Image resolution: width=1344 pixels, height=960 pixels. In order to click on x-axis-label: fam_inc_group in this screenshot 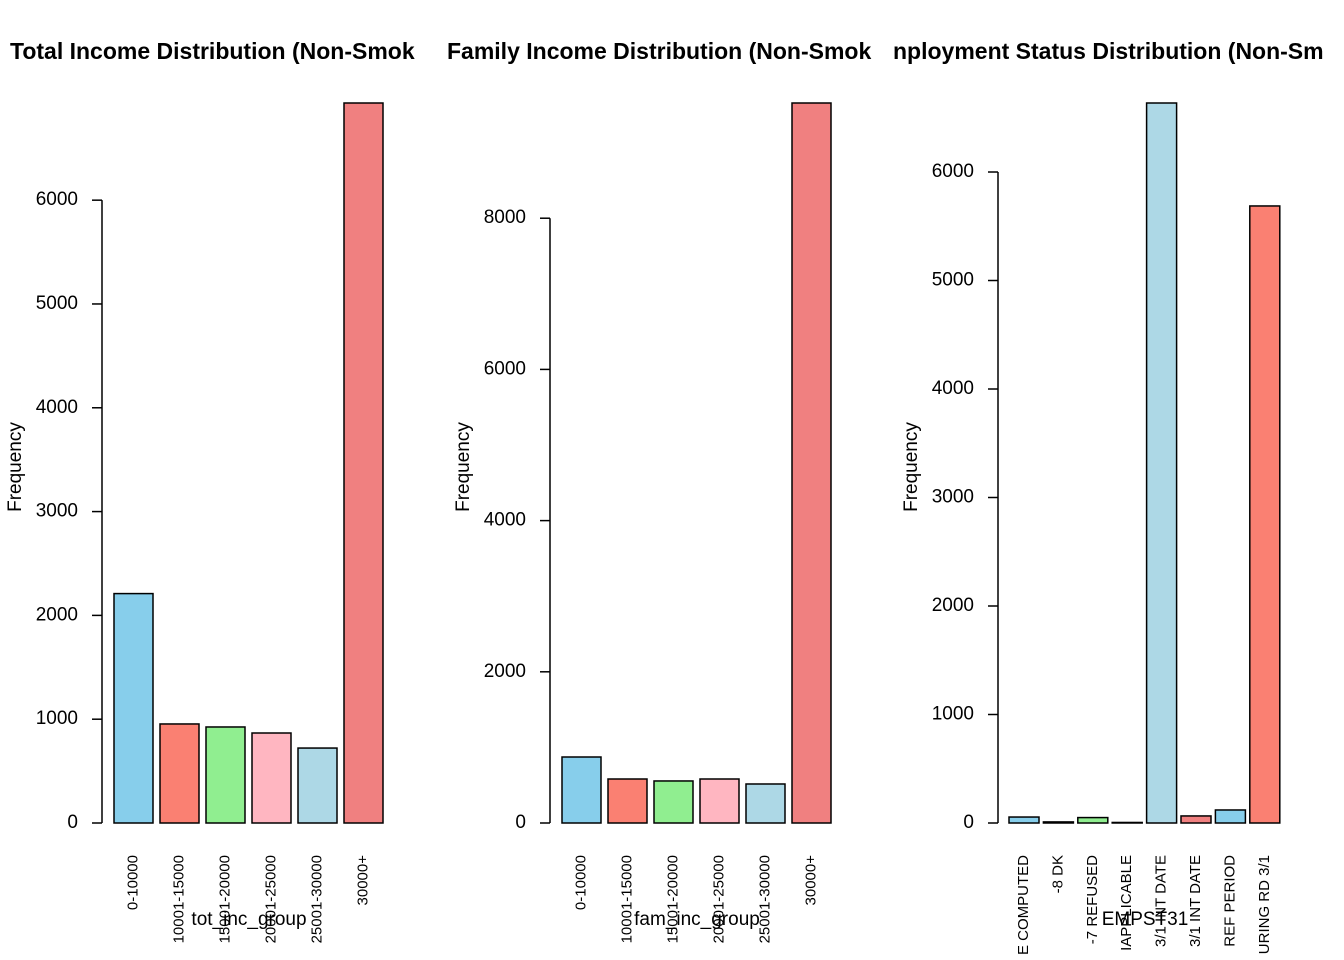, I will do `click(697, 919)`.